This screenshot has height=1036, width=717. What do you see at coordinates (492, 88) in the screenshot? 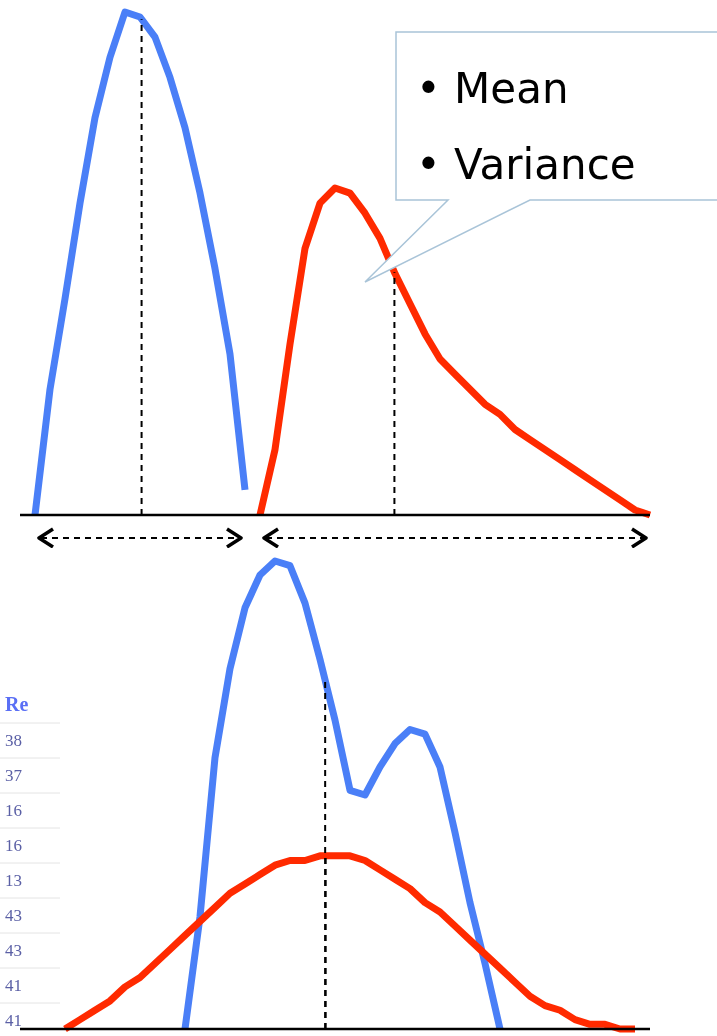
I see `annotation: • Mean` at bounding box center [492, 88].